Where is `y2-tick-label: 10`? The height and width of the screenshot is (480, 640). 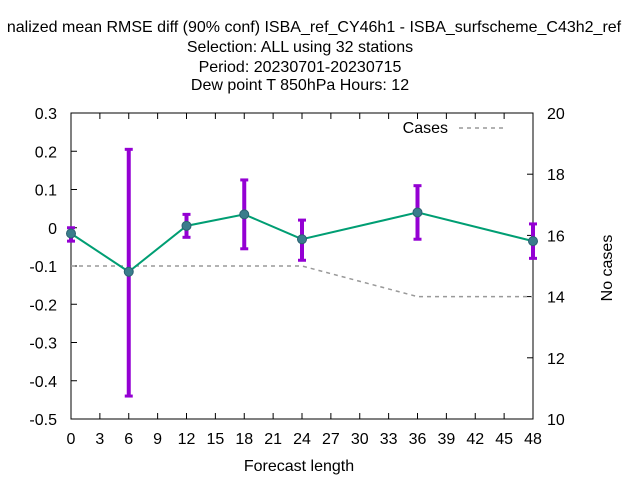 y2-tick-label: 10 is located at coordinates (556, 420).